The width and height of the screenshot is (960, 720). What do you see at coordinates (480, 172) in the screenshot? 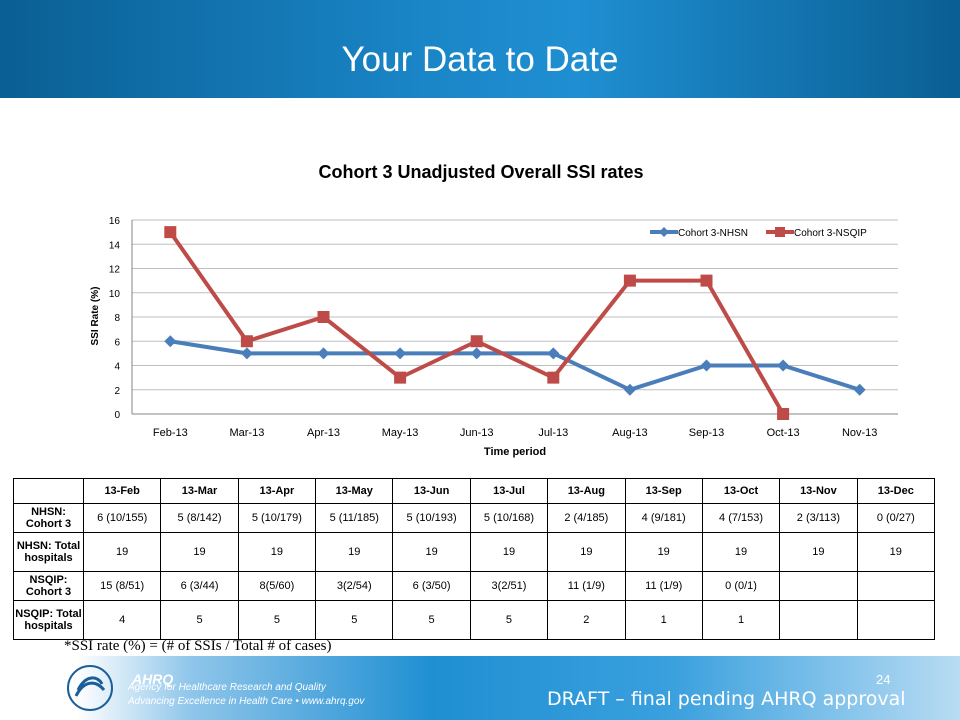
I see `chart-title: Cohort 3 Unadjusted Overall SSI rates` at bounding box center [480, 172].